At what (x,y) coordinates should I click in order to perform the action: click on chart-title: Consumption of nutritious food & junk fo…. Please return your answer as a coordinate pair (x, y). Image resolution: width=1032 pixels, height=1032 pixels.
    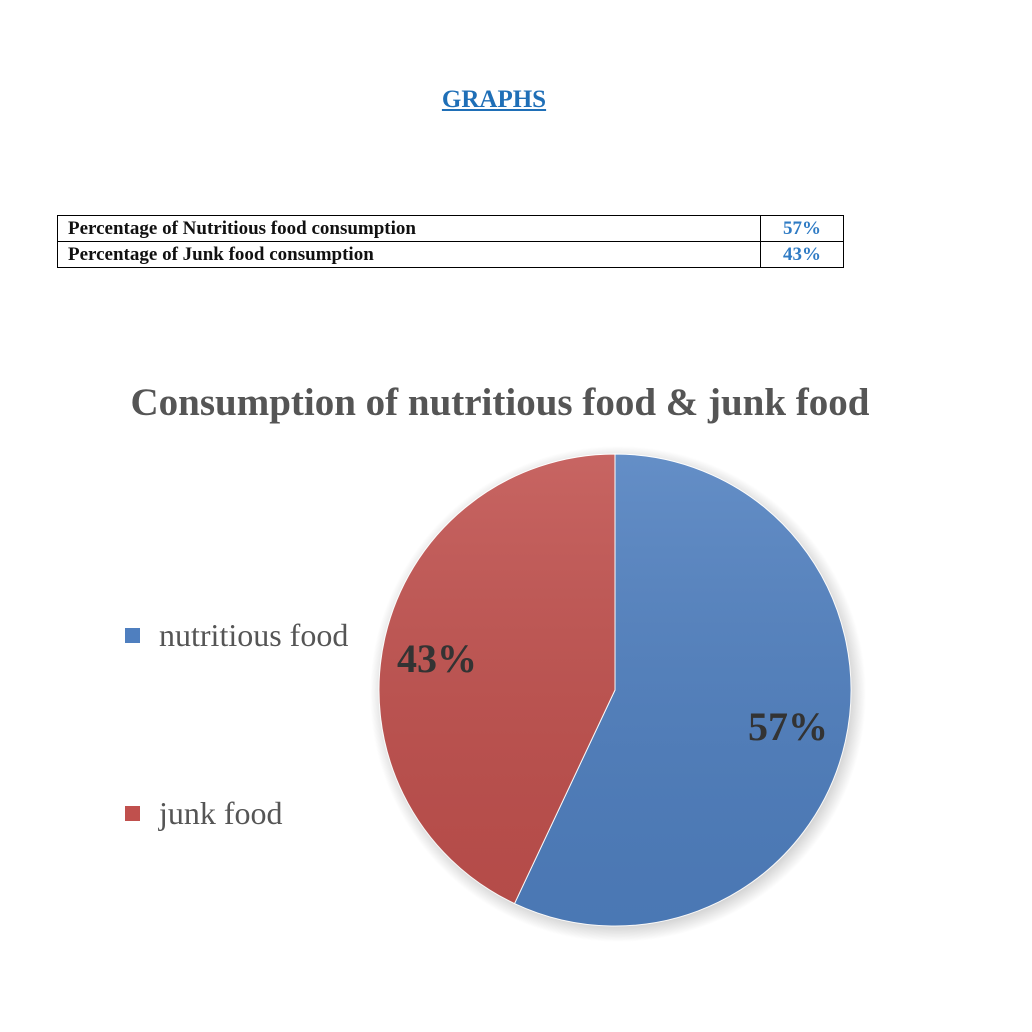
    Looking at the image, I should click on (500, 402).